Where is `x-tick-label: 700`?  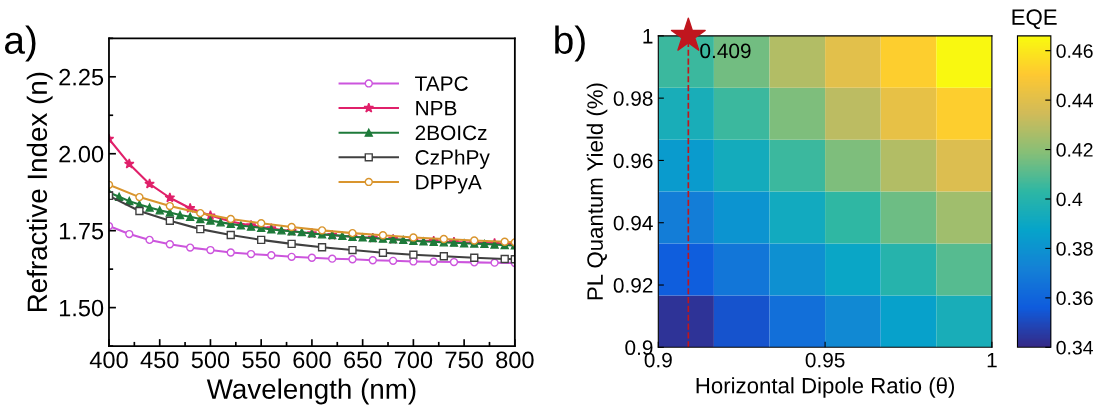
x-tick-label: 700 is located at coordinates (413, 360).